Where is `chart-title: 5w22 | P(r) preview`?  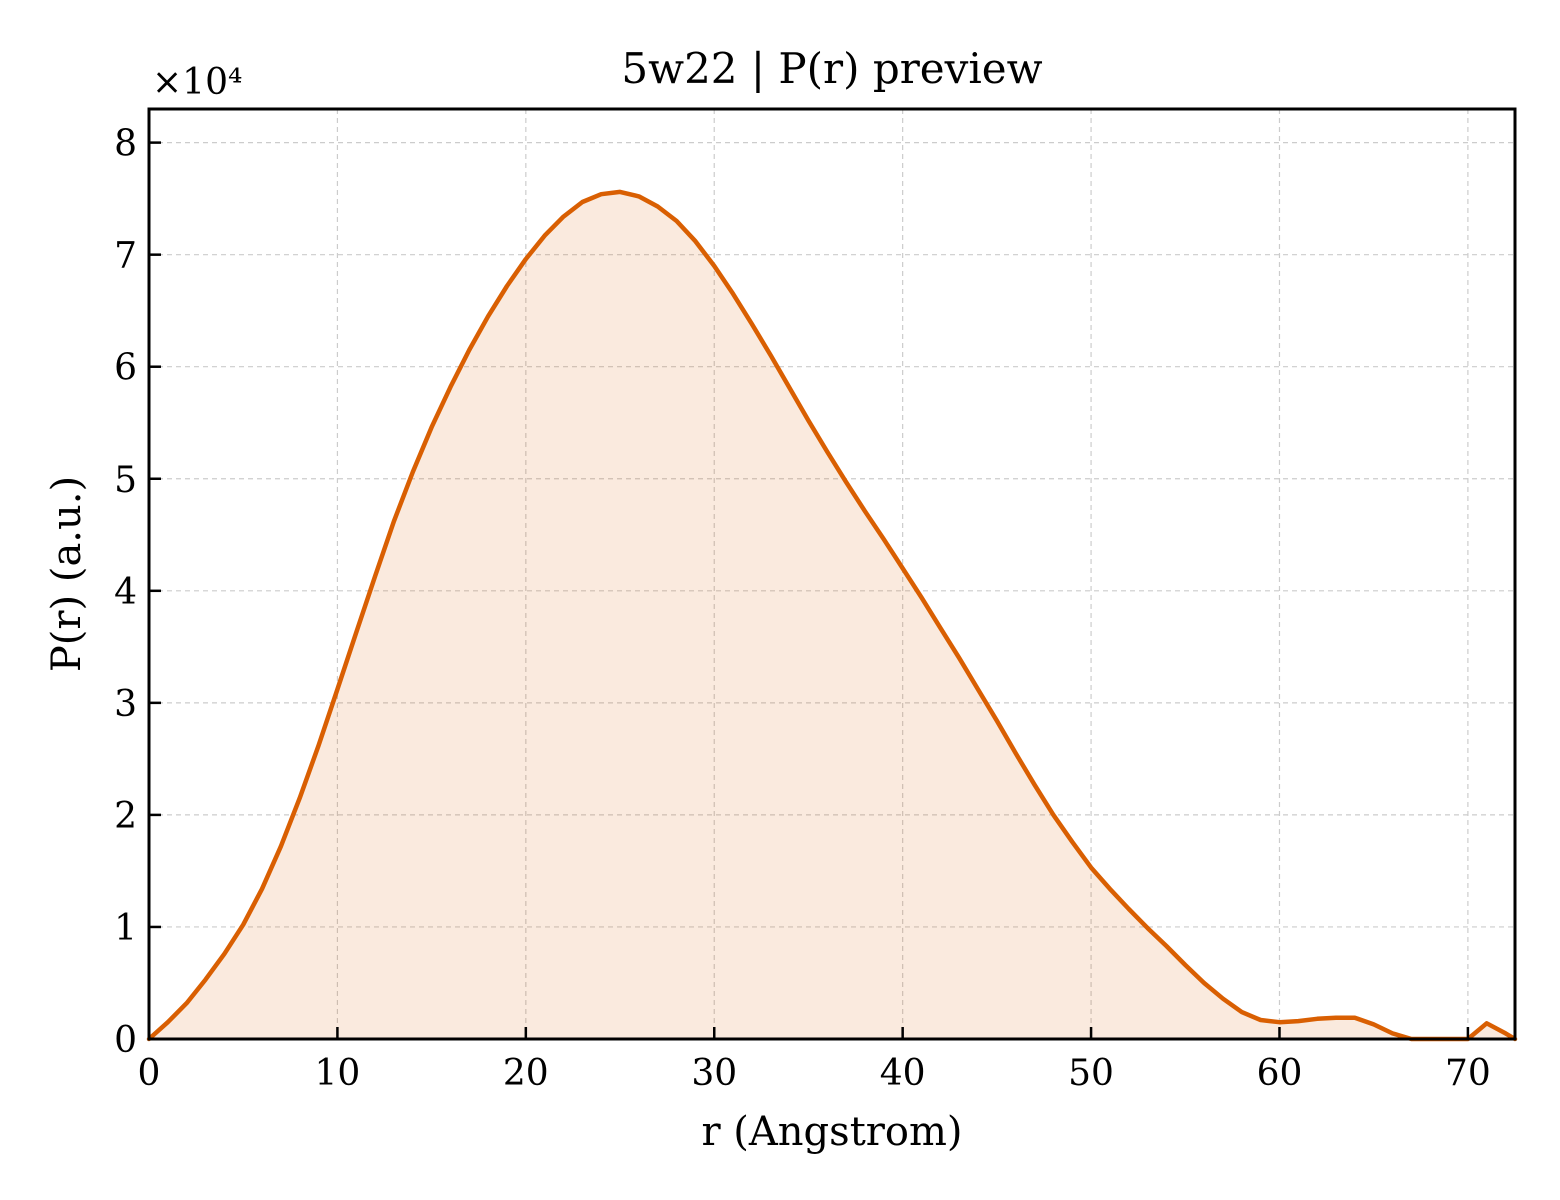 chart-title: 5w22 | P(r) preview is located at coordinates (831, 68).